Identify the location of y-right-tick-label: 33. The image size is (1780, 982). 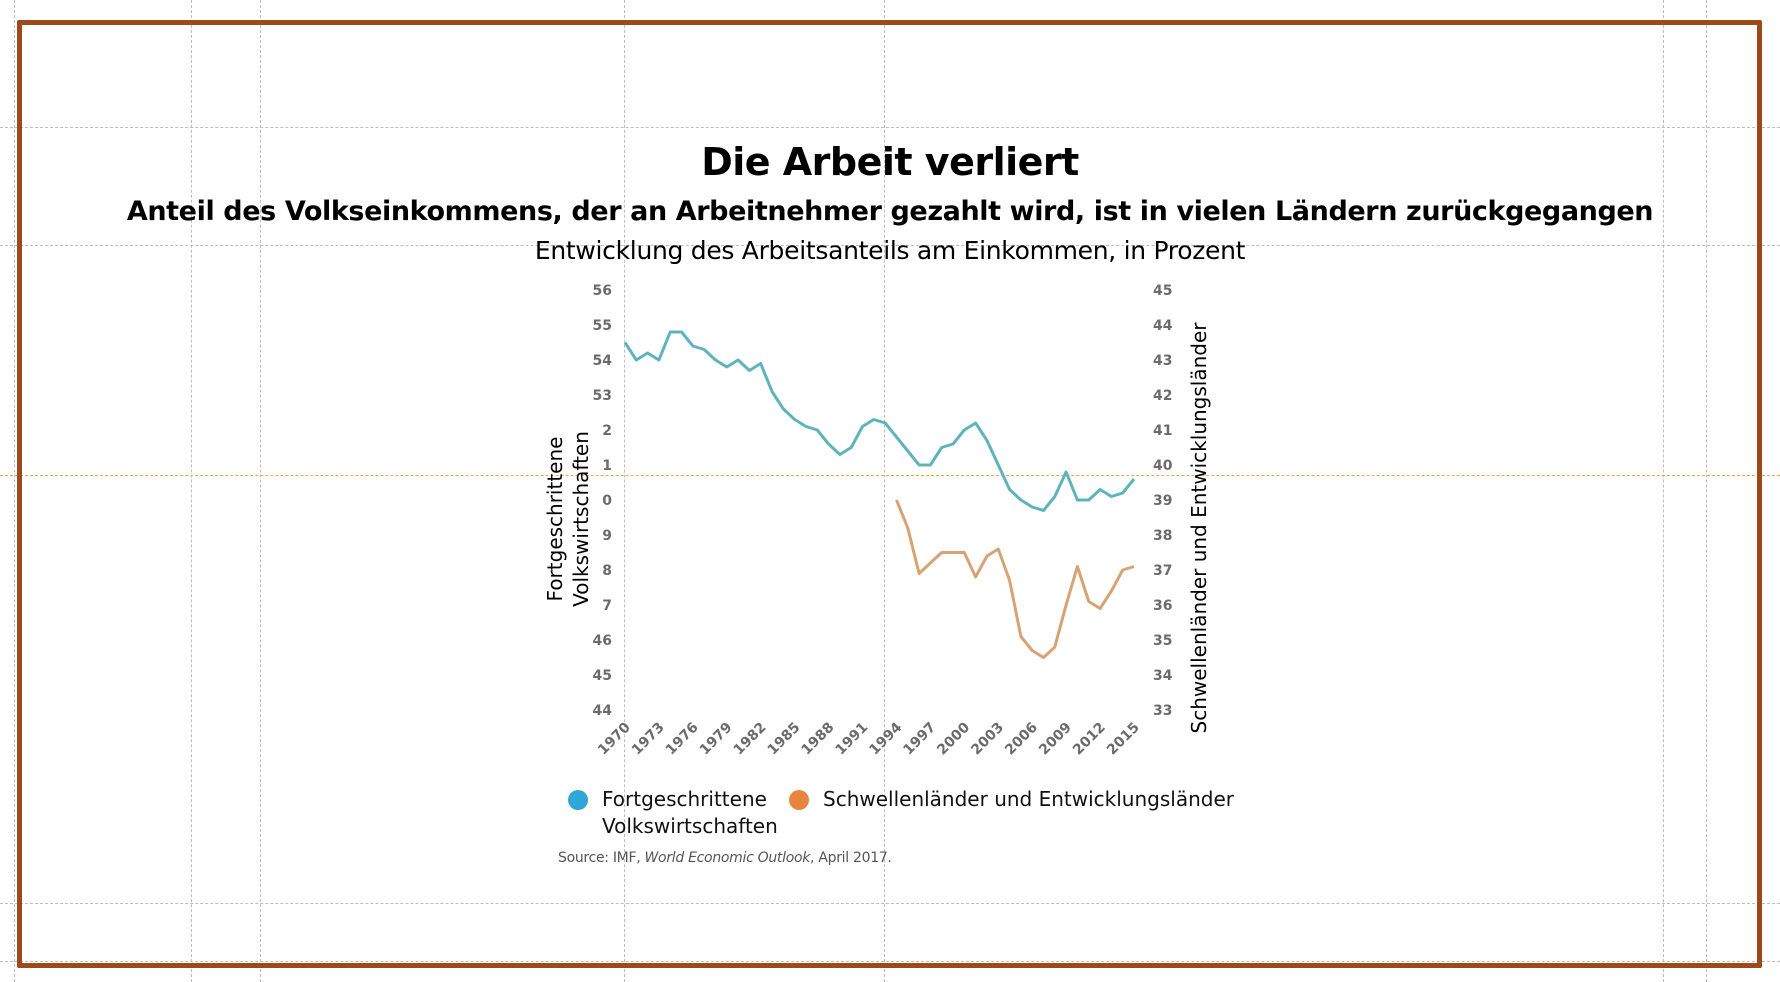
(1162, 711).